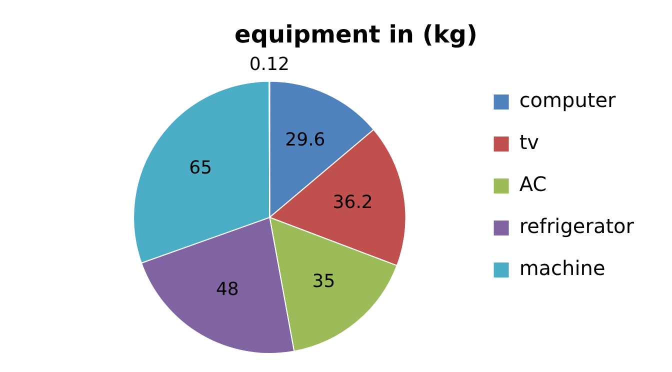 Image resolution: width=672 pixels, height=372 pixels. Describe the element at coordinates (562, 268) in the screenshot. I see `legend-label: machine` at that location.